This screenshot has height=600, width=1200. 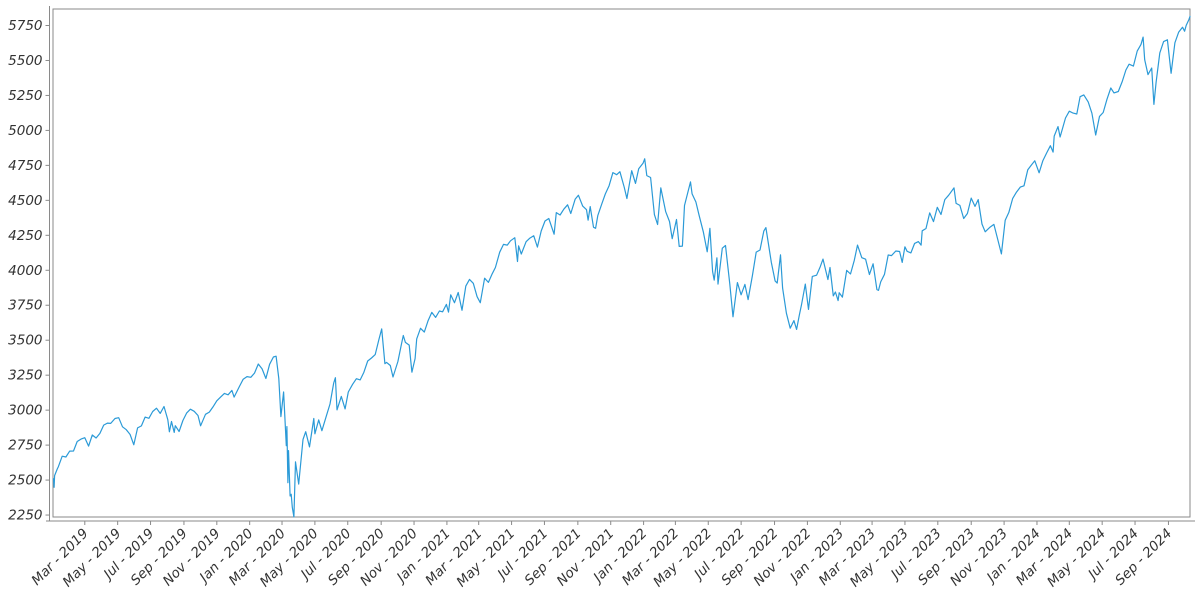 I want to click on y-tick-label: 5750, so click(x=25, y=26).